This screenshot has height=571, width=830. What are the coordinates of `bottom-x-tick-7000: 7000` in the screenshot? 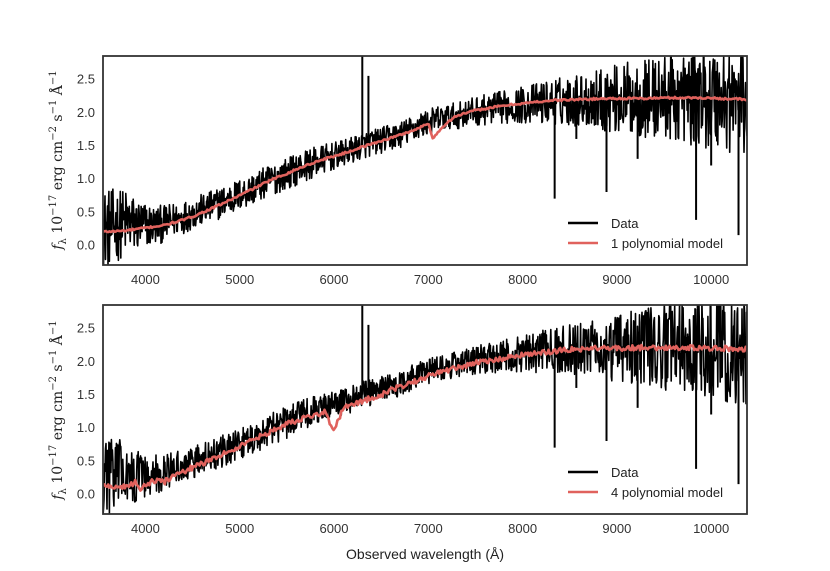 It's located at (428, 528).